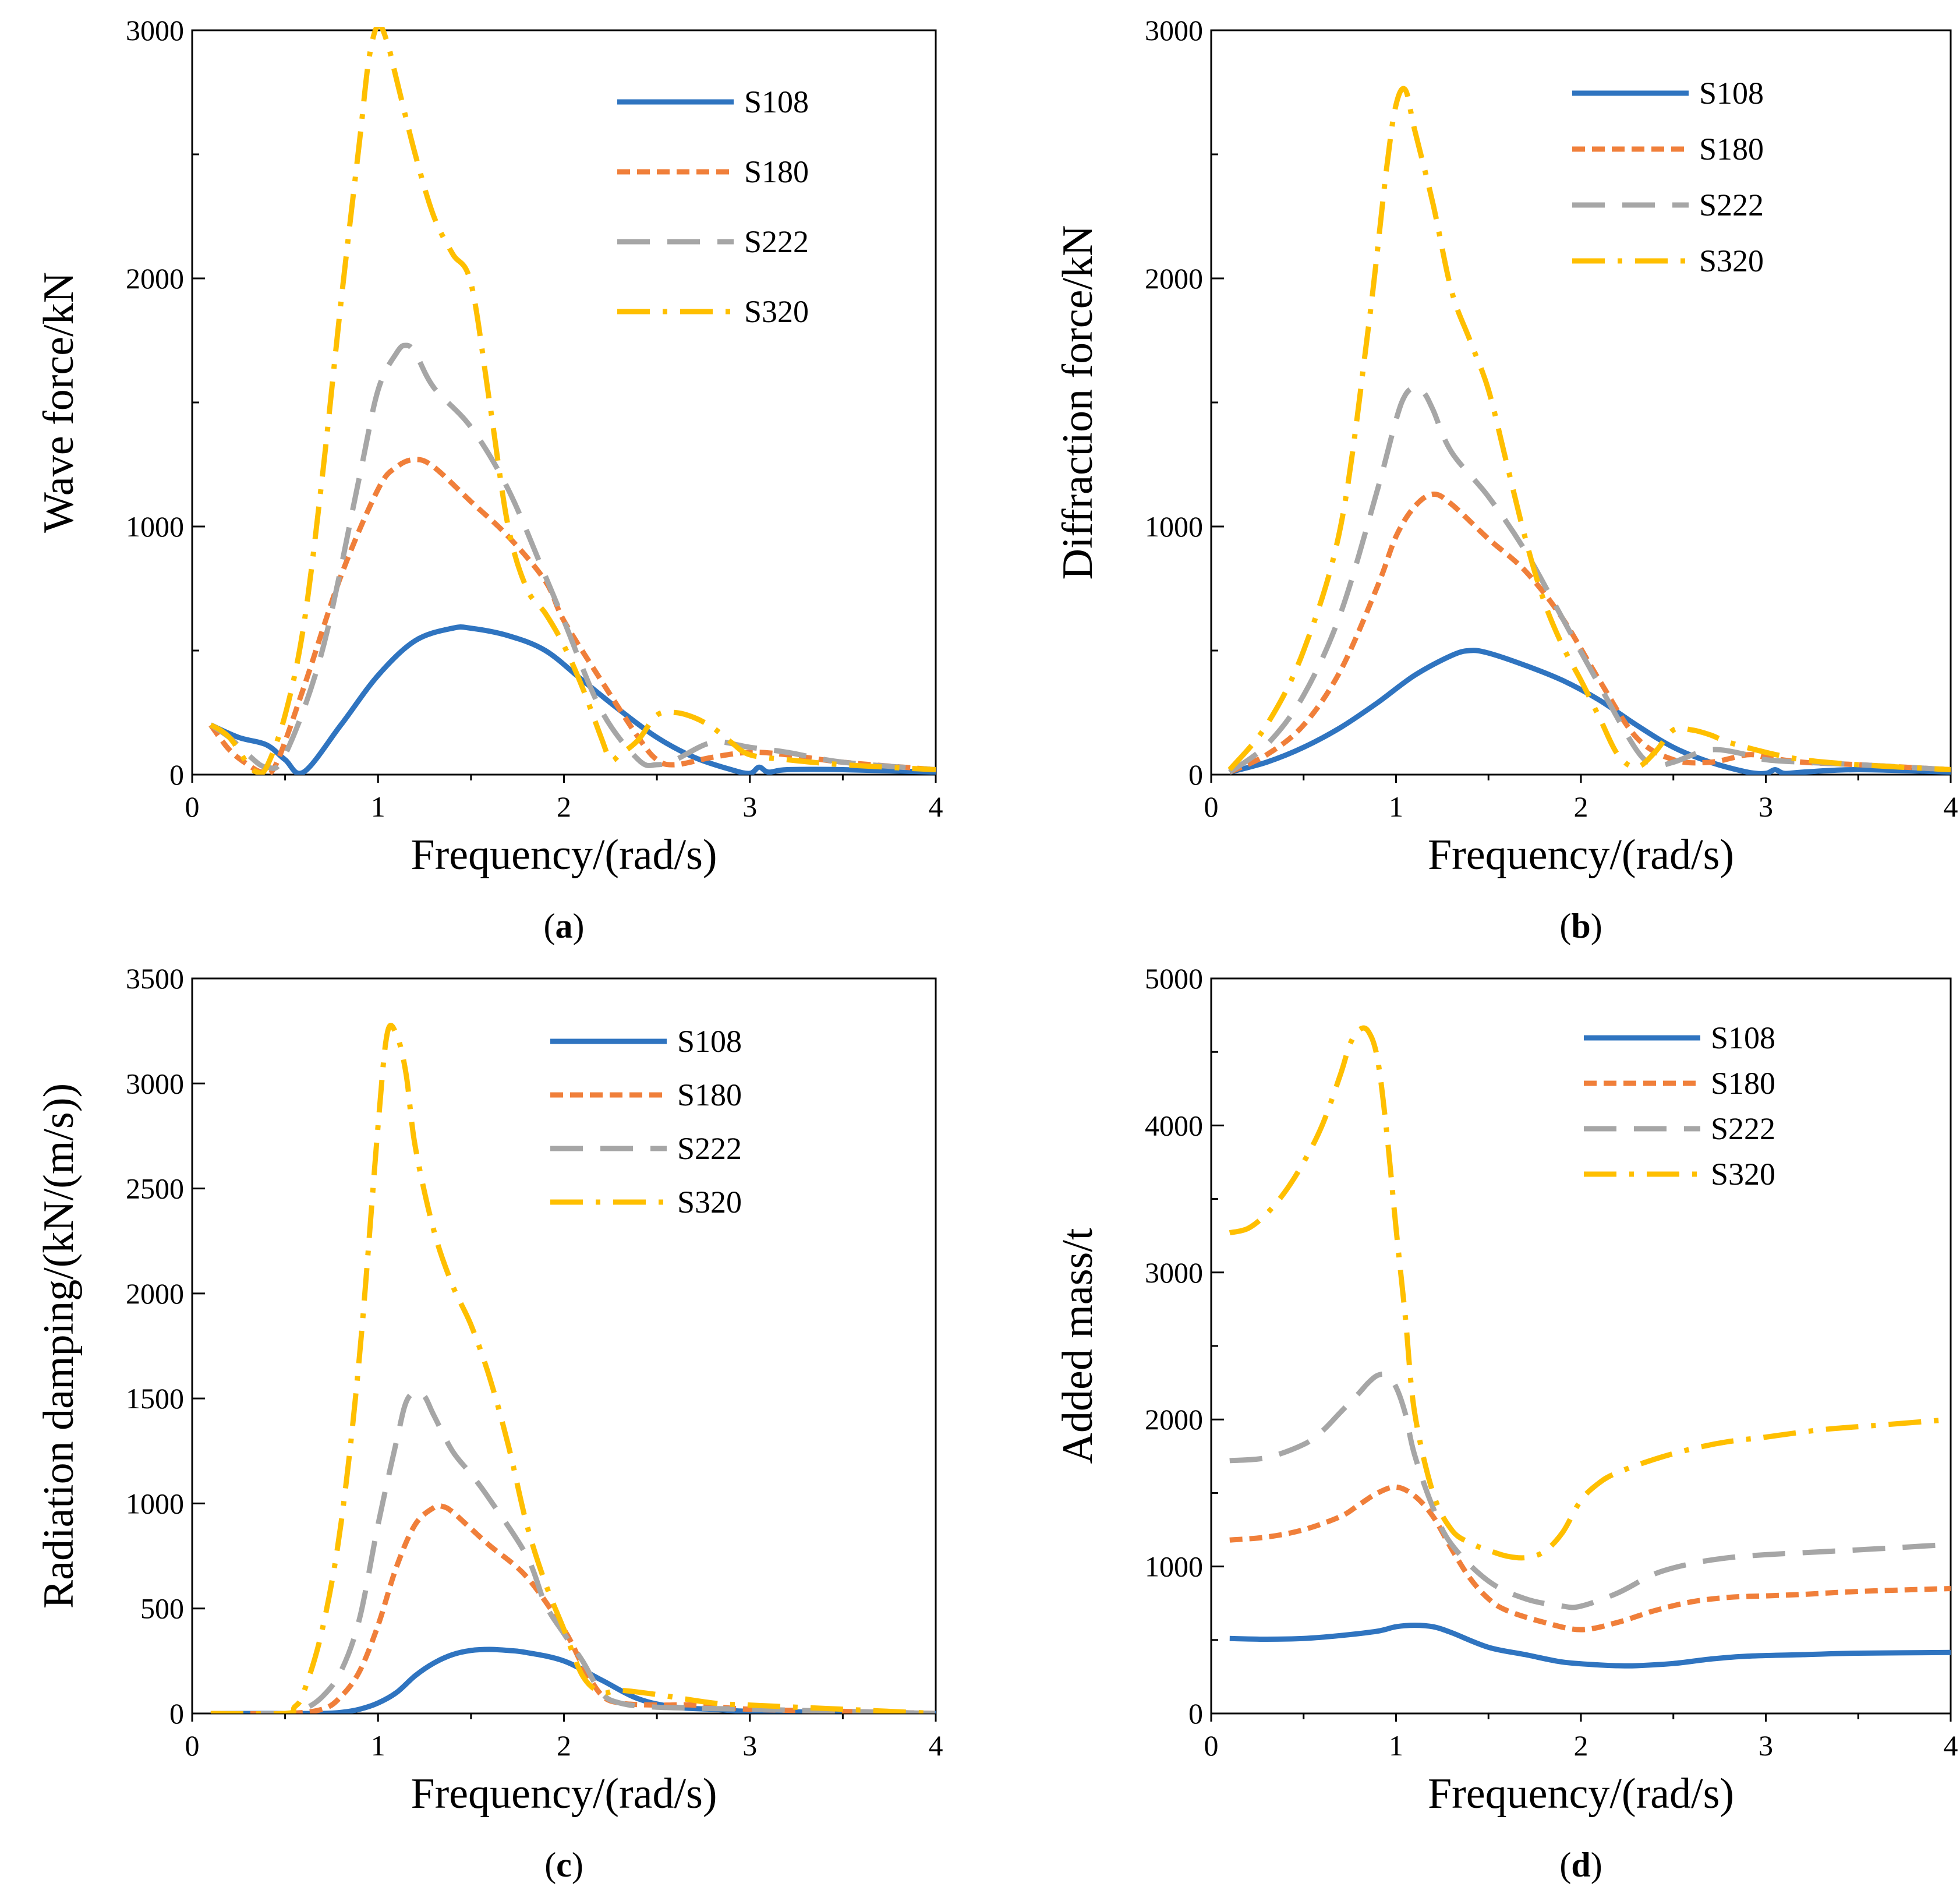 Image resolution: width=1960 pixels, height=1901 pixels. I want to click on y-tick-label: 3500, so click(155, 978).